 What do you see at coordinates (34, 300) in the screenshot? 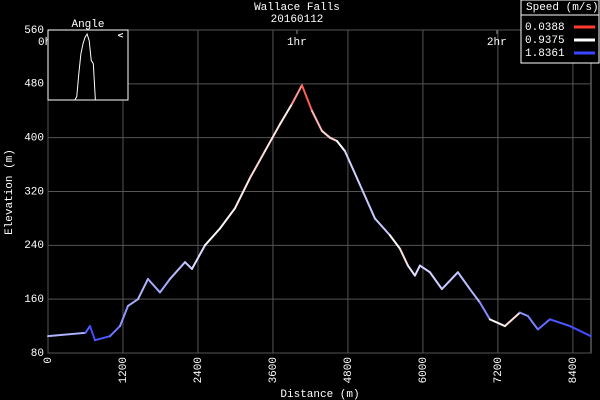
I see `y-tick-label: 160` at bounding box center [34, 300].